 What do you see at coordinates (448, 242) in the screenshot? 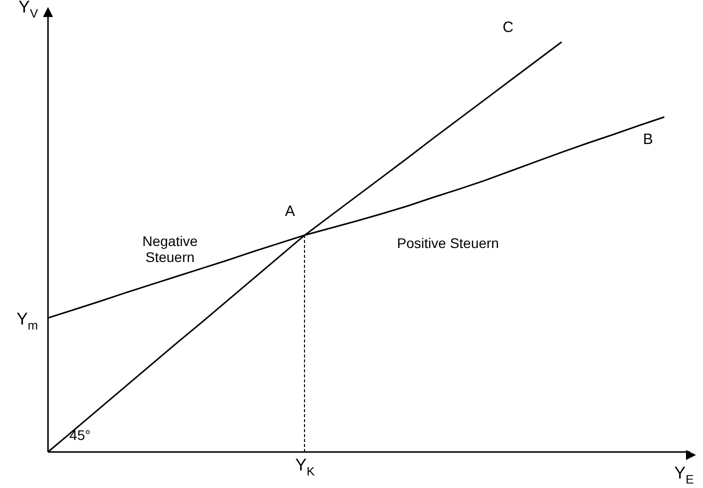
I see `annotation: Positive Steuern` at bounding box center [448, 242].